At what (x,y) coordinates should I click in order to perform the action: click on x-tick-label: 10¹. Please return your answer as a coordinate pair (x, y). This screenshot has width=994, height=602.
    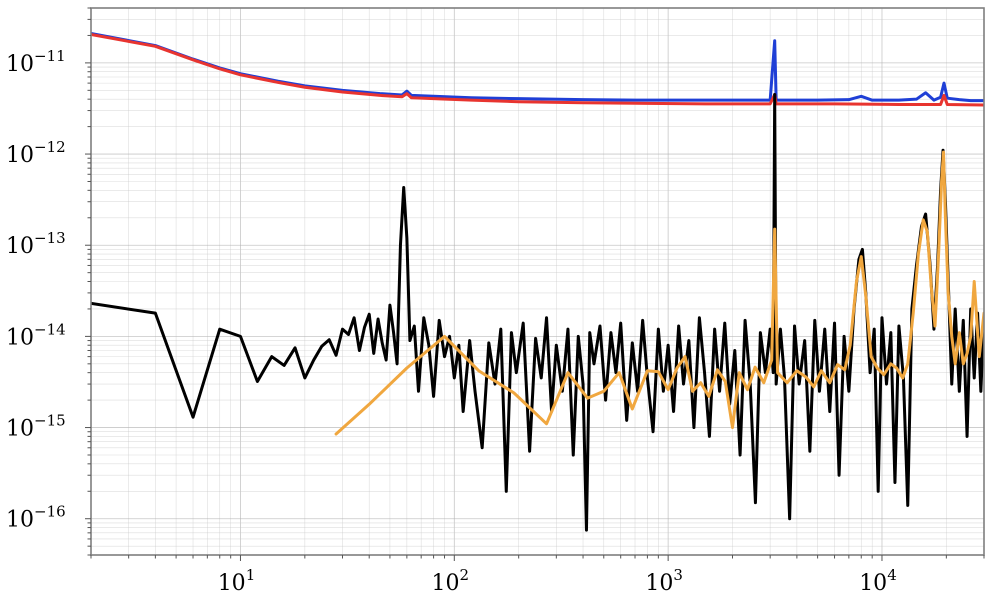
    Looking at the image, I should click on (237, 581).